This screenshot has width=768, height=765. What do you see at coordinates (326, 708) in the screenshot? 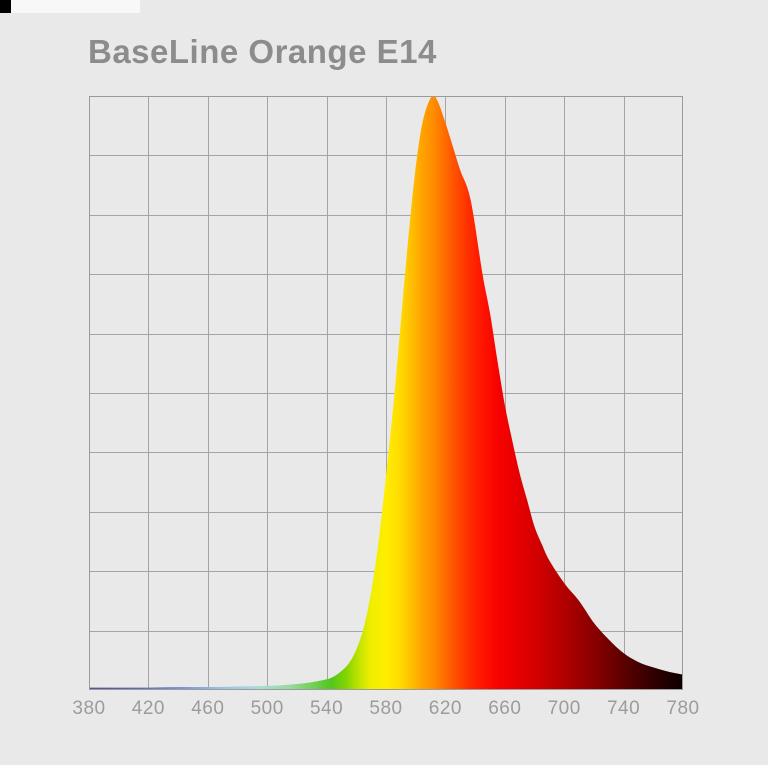
I see `x-tick-label: 540` at bounding box center [326, 708].